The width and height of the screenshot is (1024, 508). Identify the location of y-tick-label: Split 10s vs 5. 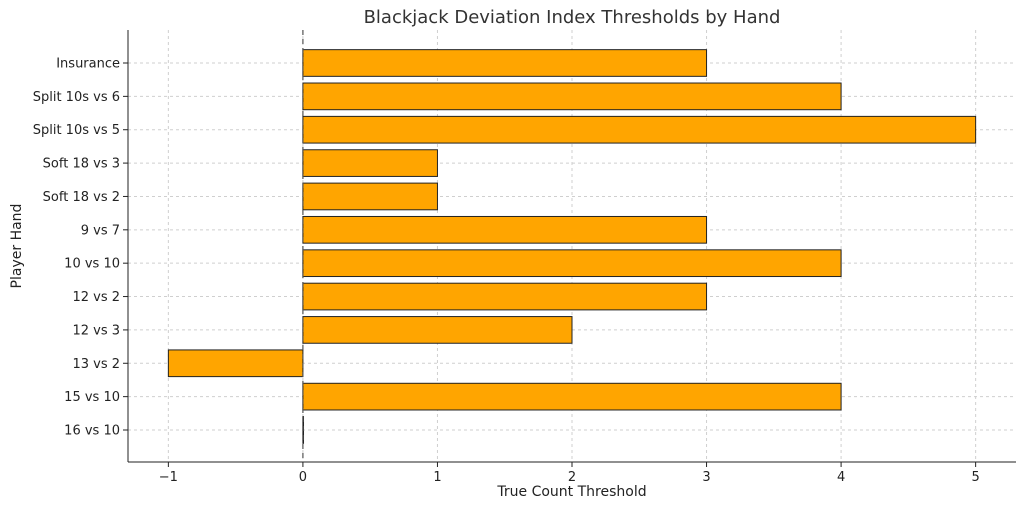
(76, 130).